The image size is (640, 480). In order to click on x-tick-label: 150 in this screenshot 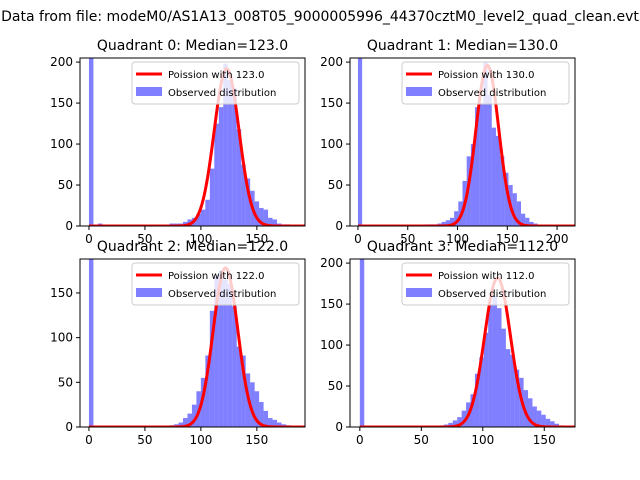, I will do `click(256, 440)`.